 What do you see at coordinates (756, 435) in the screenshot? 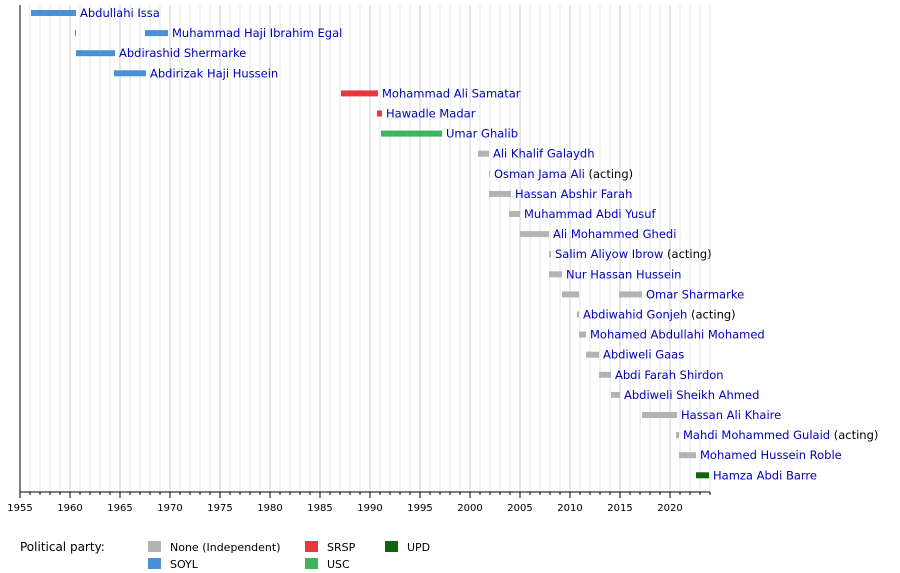
I see `person-name-link: Mahdi Mohammed Gulaid` at bounding box center [756, 435].